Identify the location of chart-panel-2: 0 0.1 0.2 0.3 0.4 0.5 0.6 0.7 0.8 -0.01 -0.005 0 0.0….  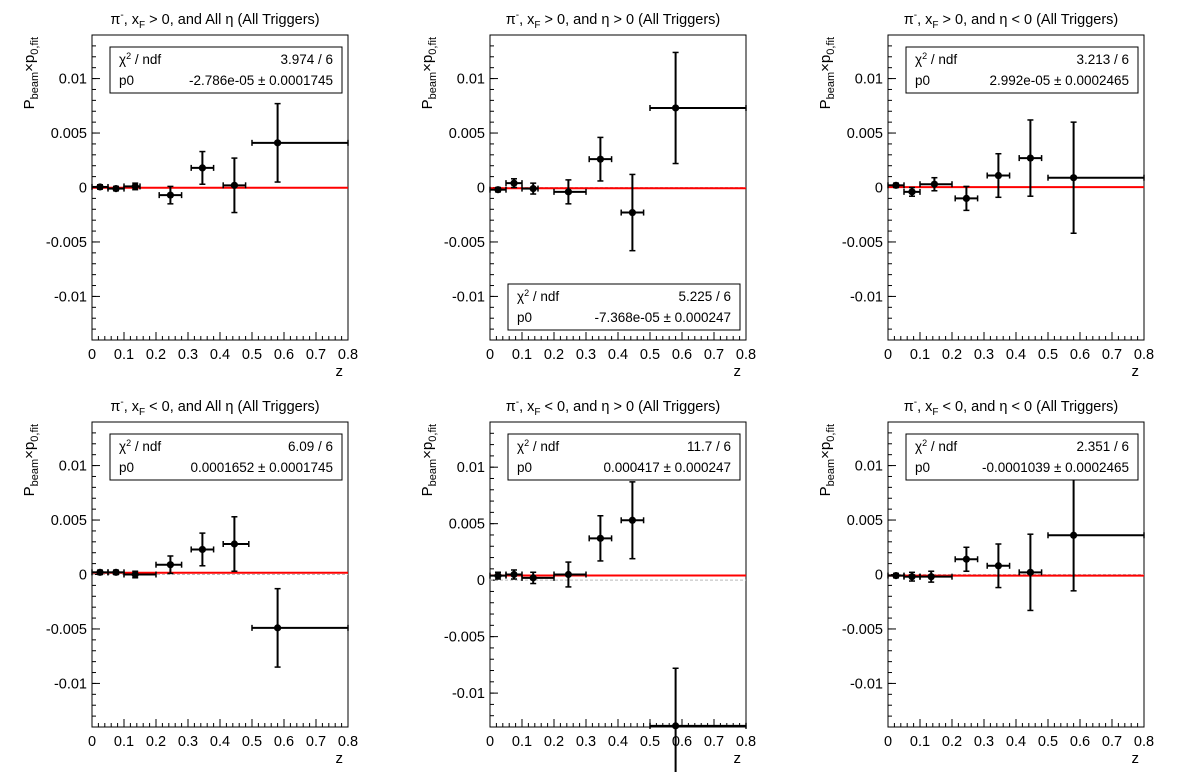
(587, 195).